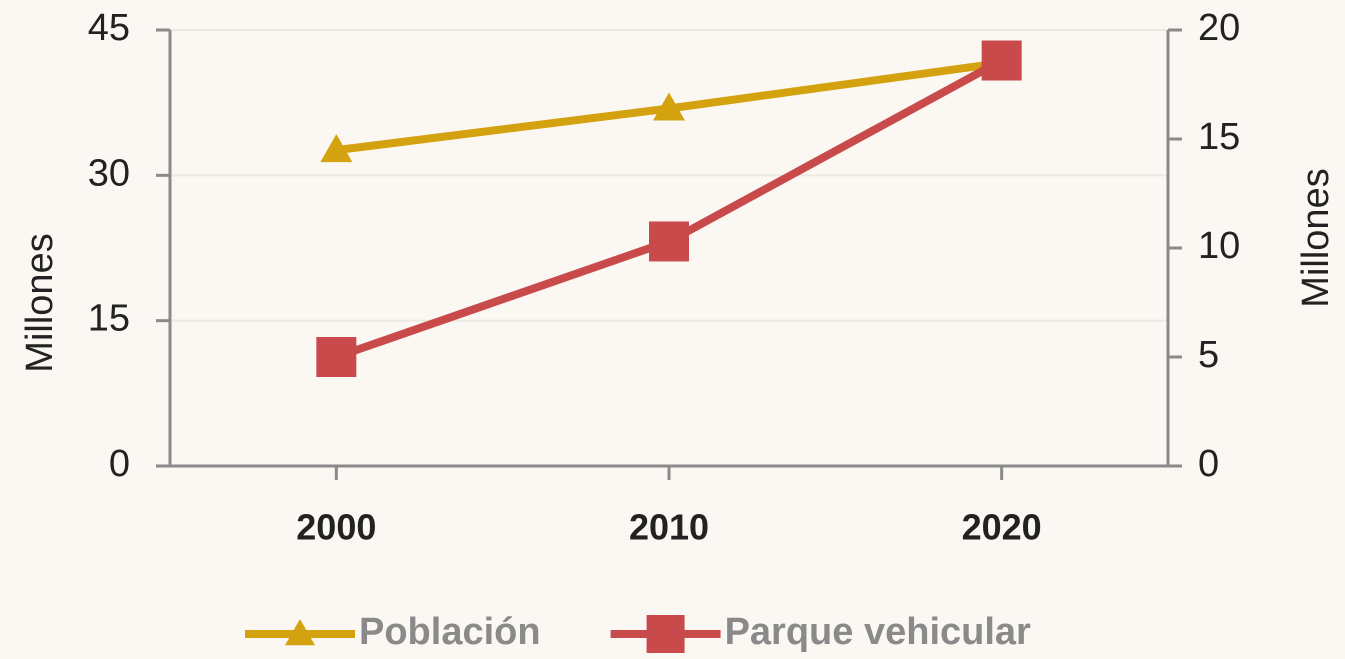 The width and height of the screenshot is (1345, 659). Describe the element at coordinates (109, 319) in the screenshot. I see `y-tick-label: 15` at that location.